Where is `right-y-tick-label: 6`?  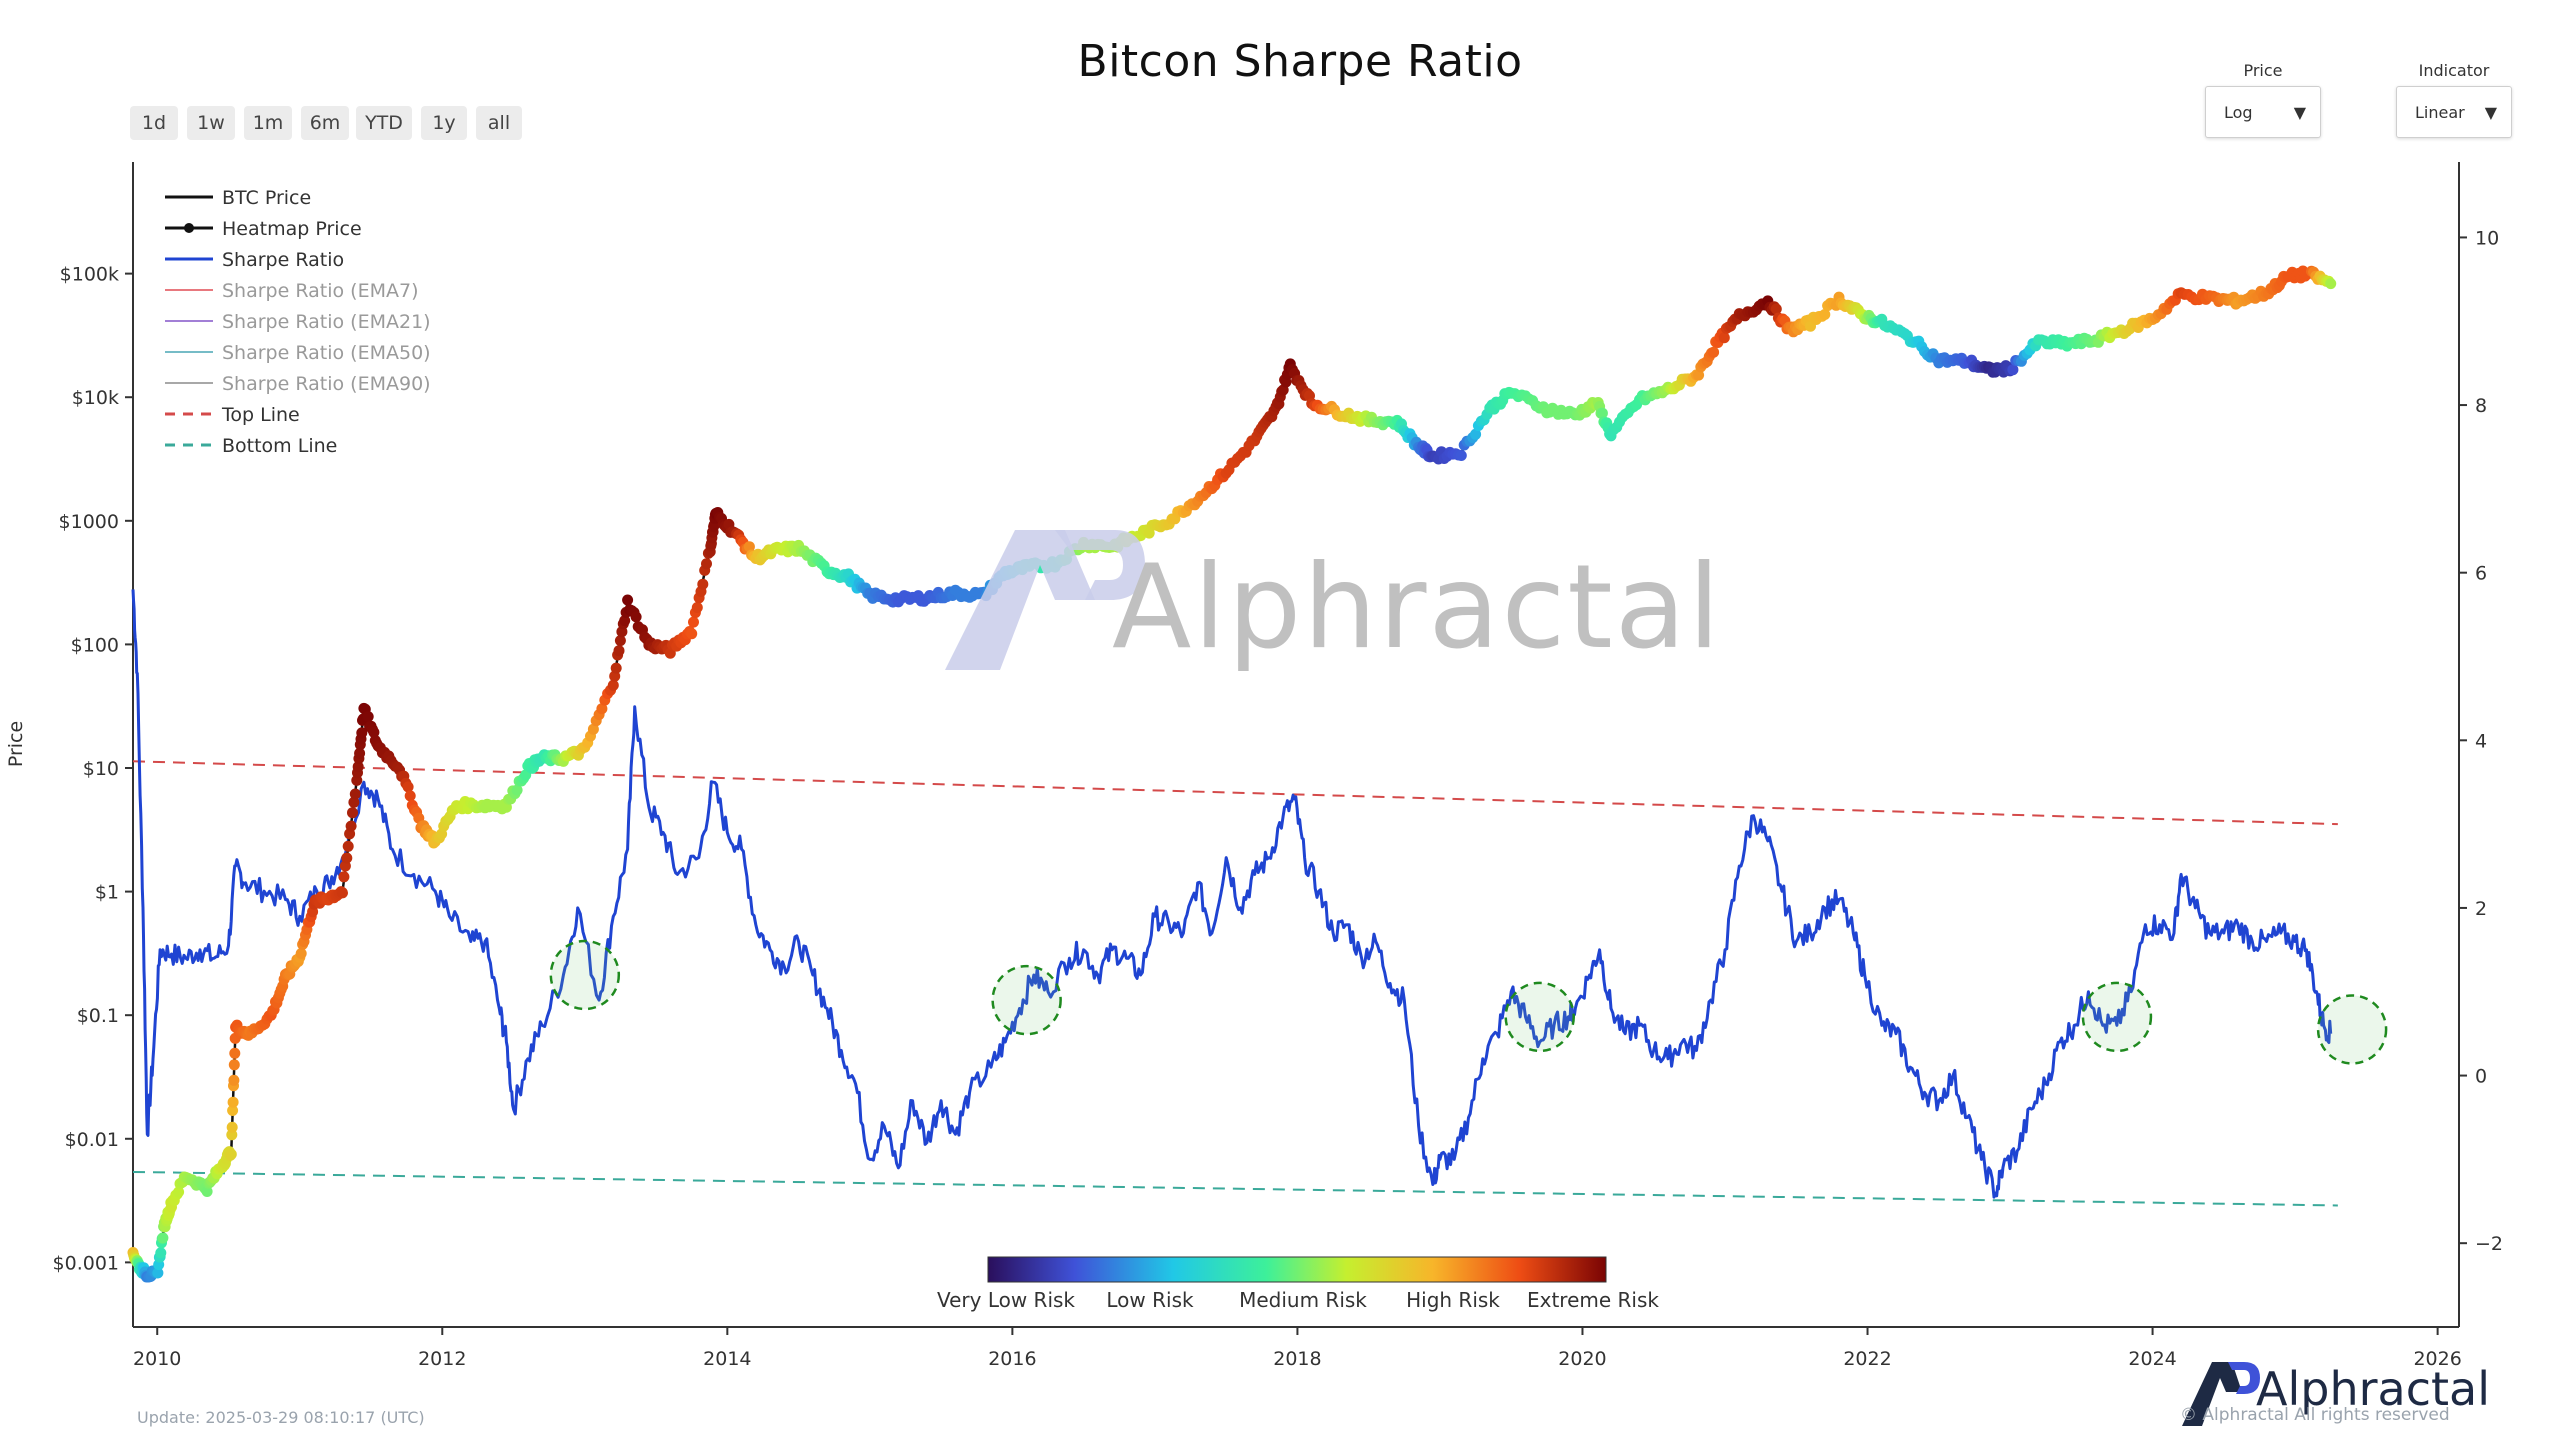
right-y-tick-label: 6 is located at coordinates (2481, 574).